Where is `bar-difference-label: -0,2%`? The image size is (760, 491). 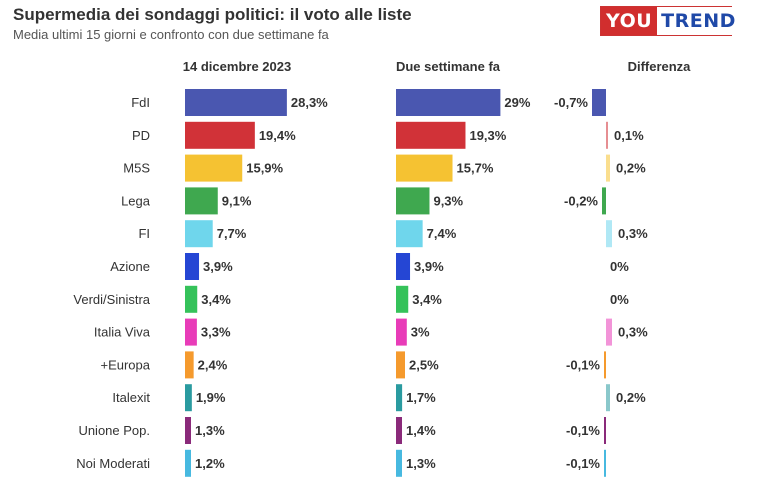
bar-difference-label: -0,2% is located at coordinates (581, 200).